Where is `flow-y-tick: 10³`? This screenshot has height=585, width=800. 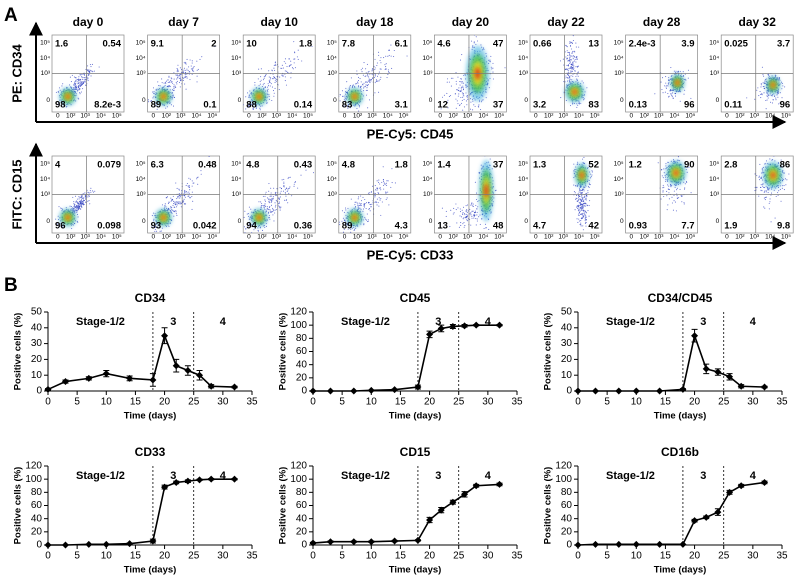 flow-y-tick: 10³ is located at coordinates (428, 194).